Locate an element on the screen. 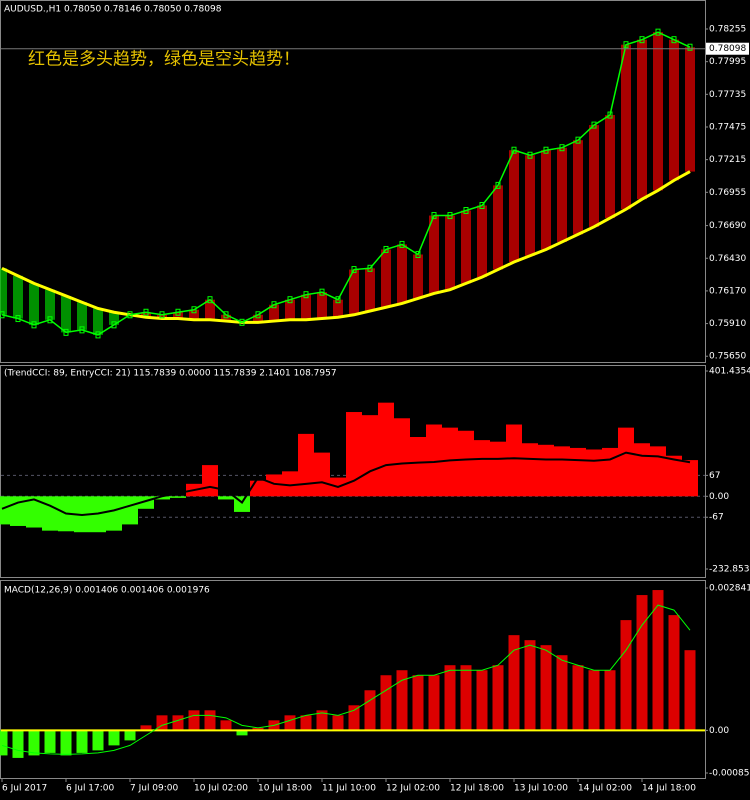 The width and height of the screenshot is (750, 800). last-price-label: 0.78098 is located at coordinates (727, 49).